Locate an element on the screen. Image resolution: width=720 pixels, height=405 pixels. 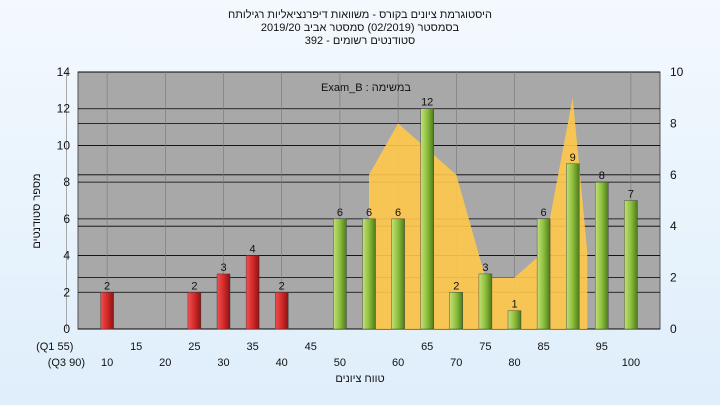
bar-value-label-75: 3 is located at coordinates (485, 268).